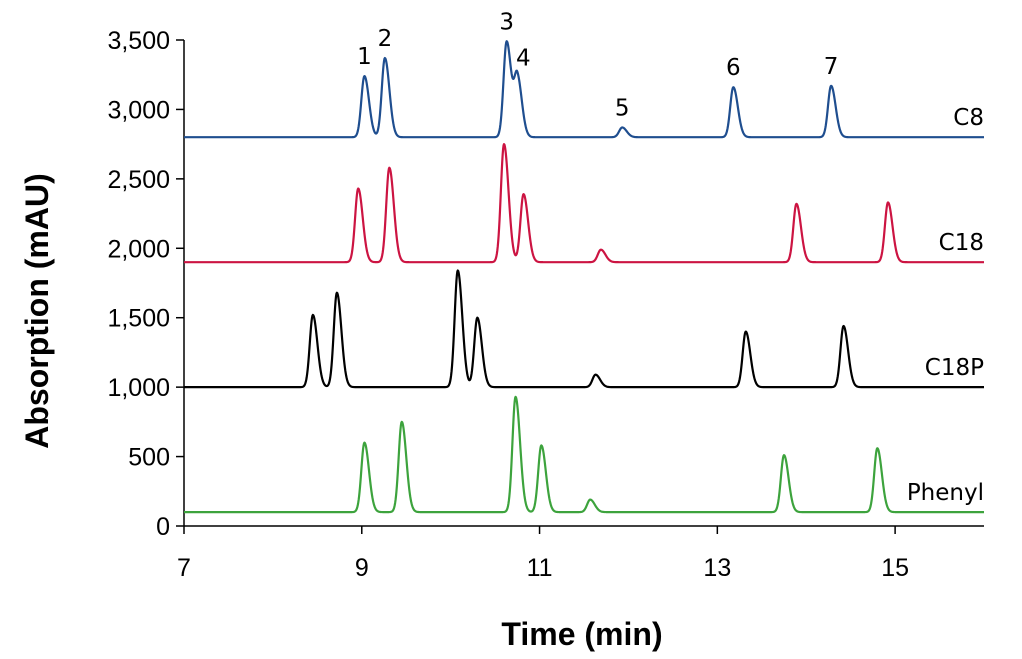 The height and width of the screenshot is (659, 1022). I want to click on x-tick-label: 9, so click(362, 568).